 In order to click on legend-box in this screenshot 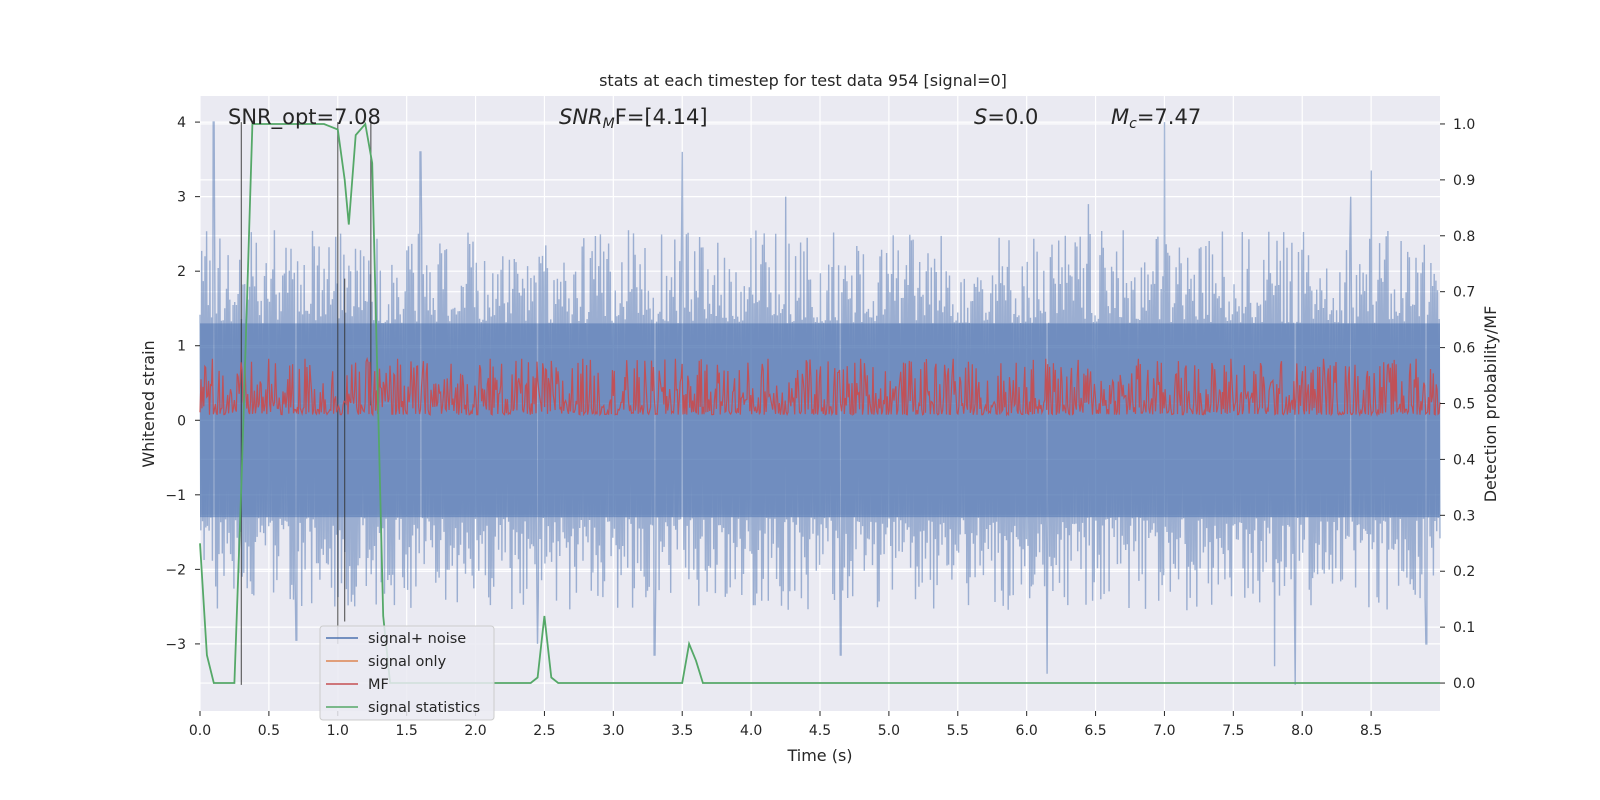, I will do `click(407, 673)`.